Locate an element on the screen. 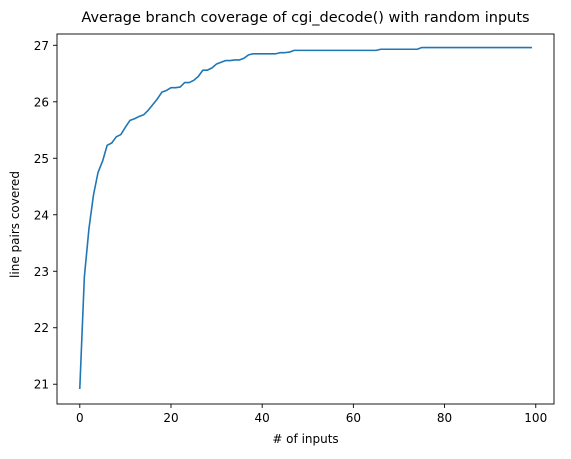 This screenshot has height=459, width=571. x-tick-label: 0 is located at coordinates (80, 418).